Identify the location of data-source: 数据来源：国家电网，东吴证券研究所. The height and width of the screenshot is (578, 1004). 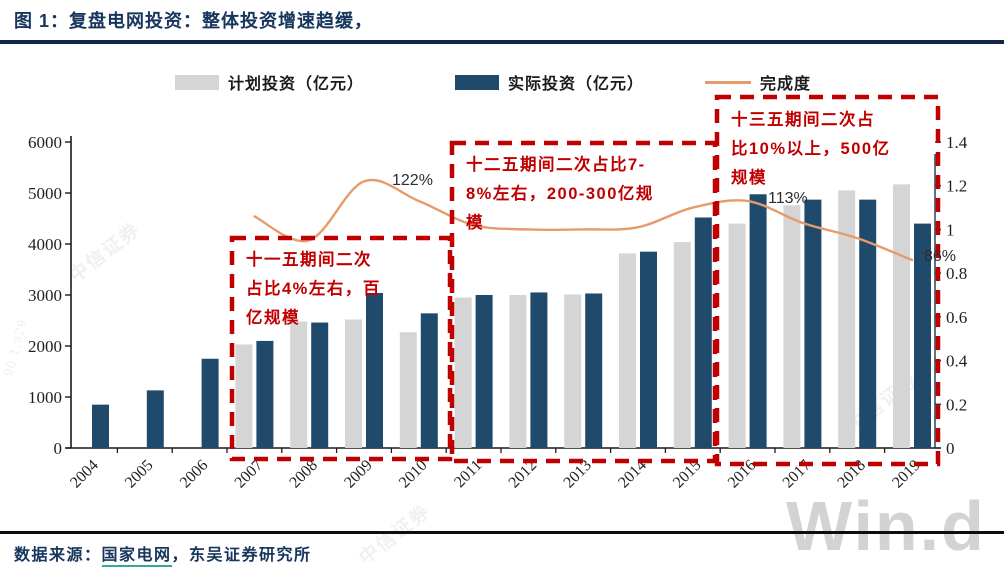
(163, 554).